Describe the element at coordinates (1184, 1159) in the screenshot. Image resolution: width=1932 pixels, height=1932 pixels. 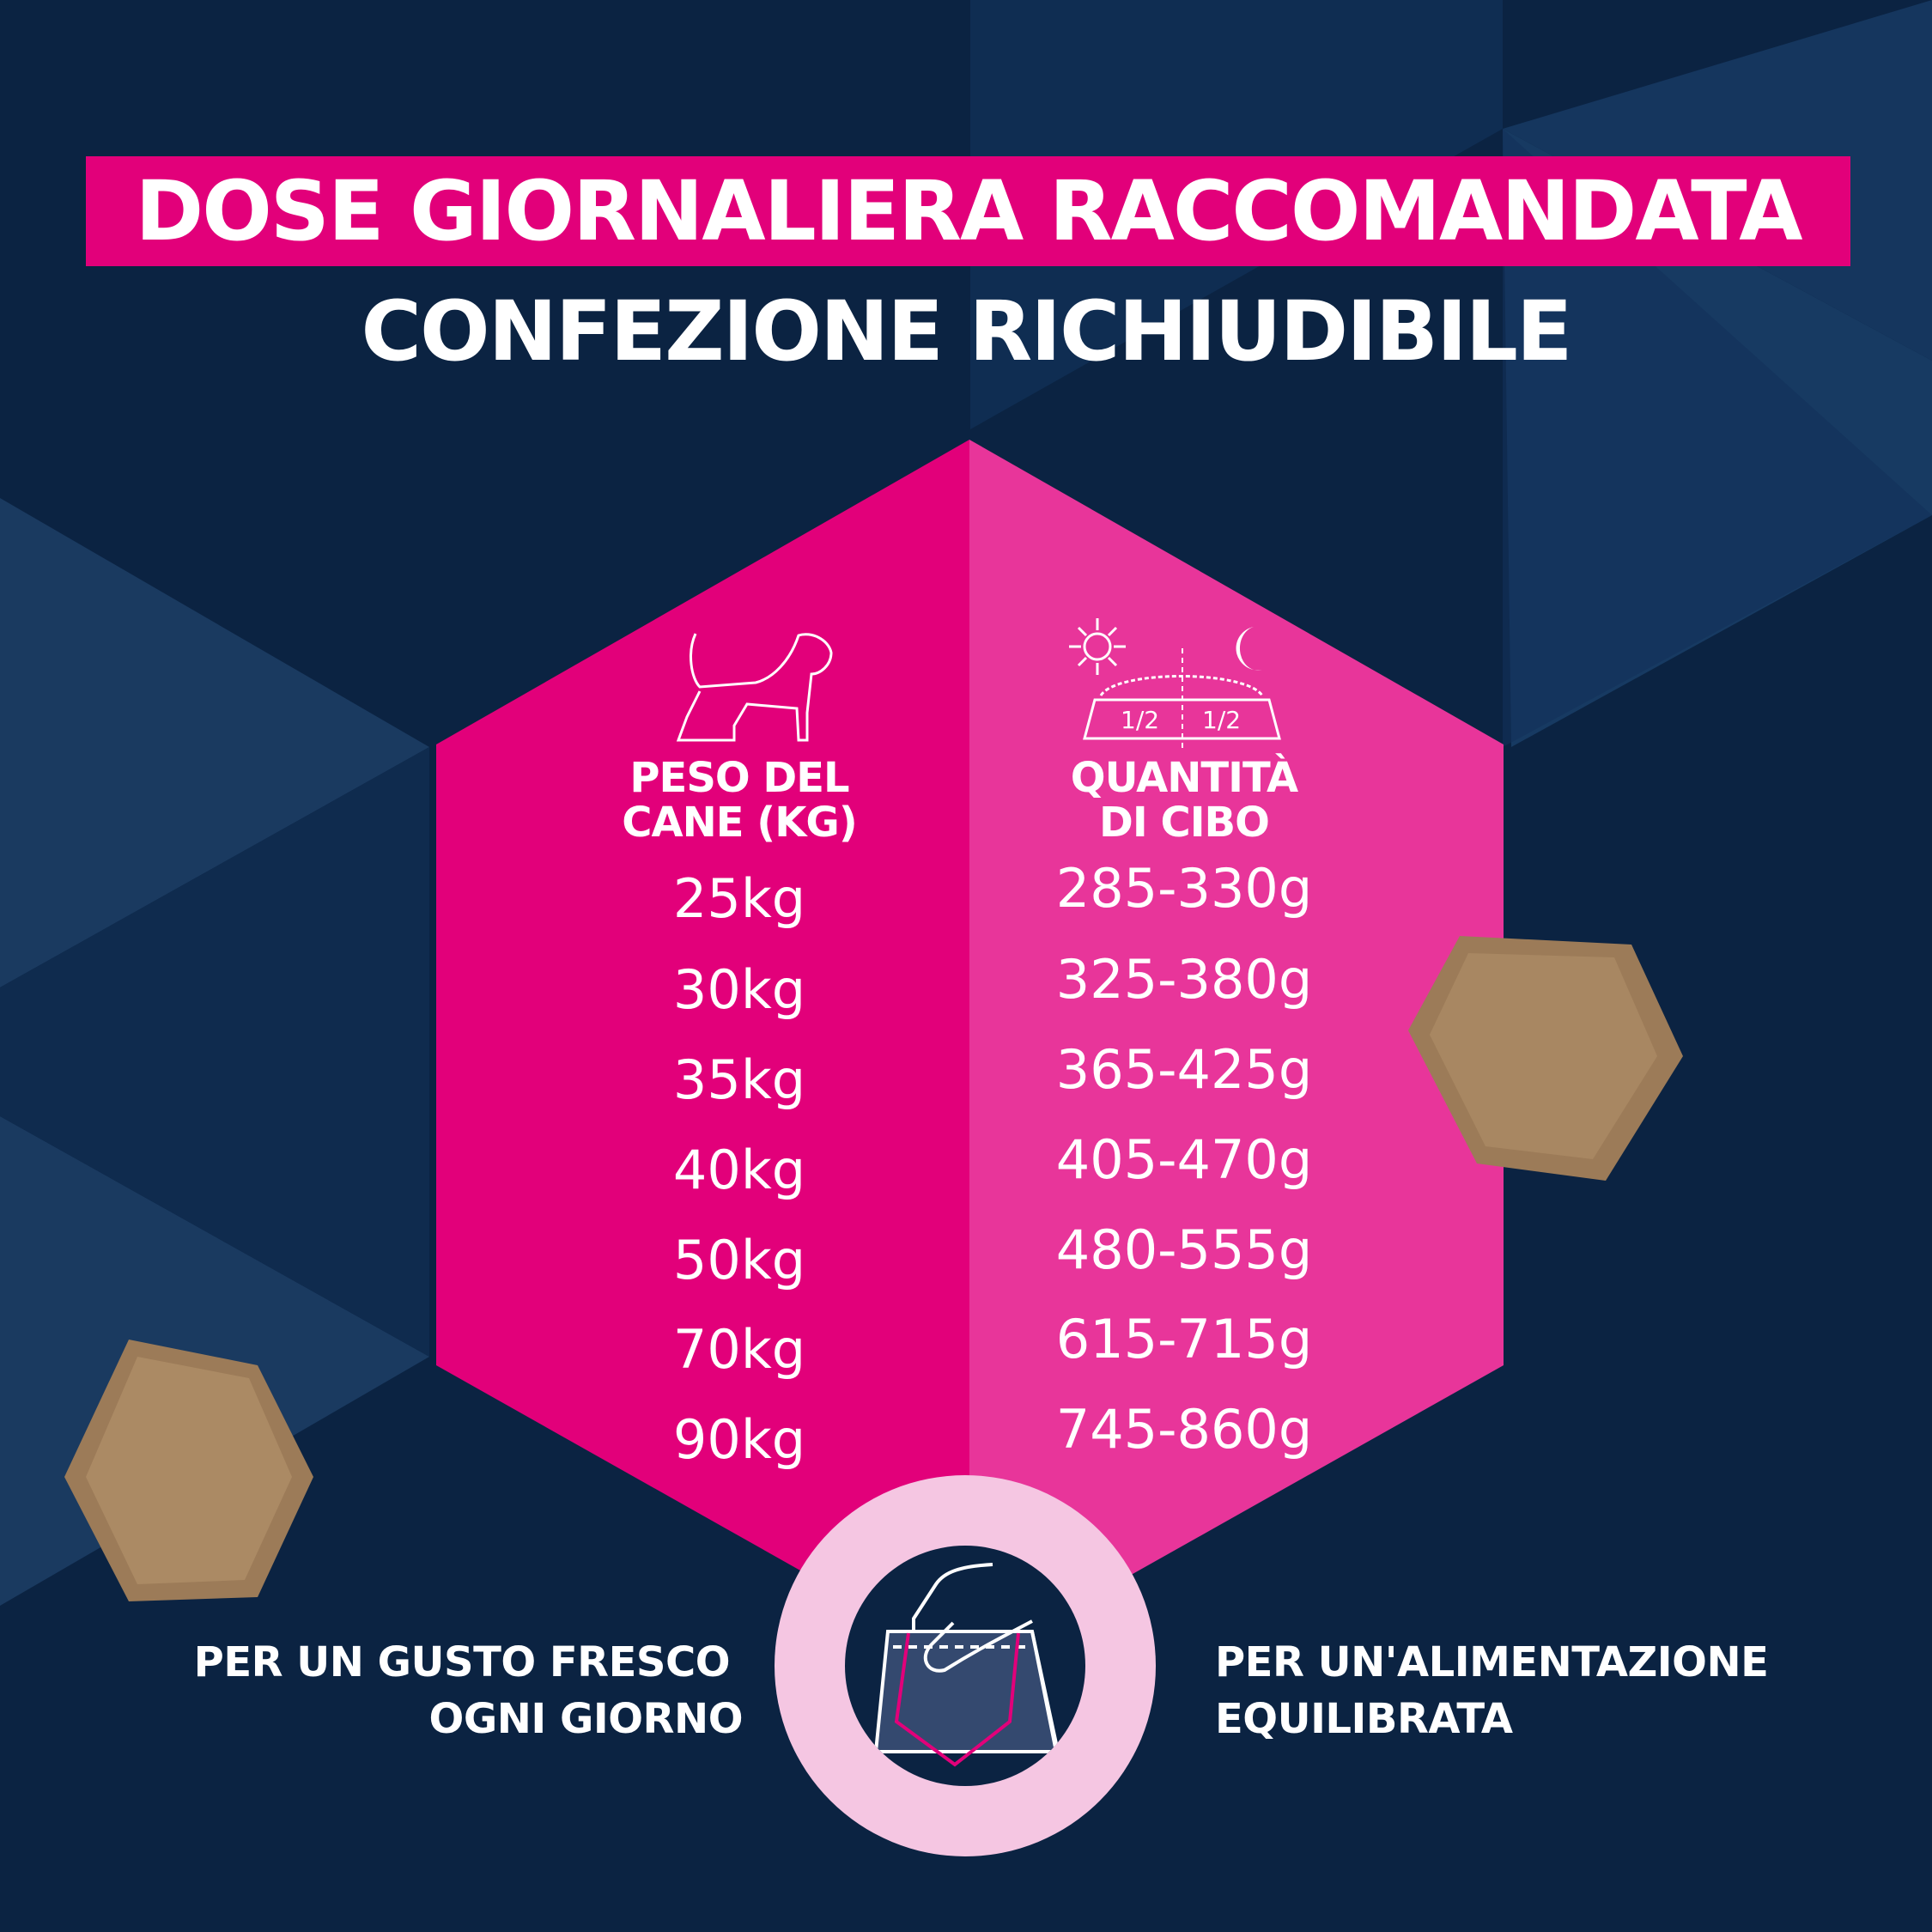
I see `amount-cell: 405-470g` at that location.